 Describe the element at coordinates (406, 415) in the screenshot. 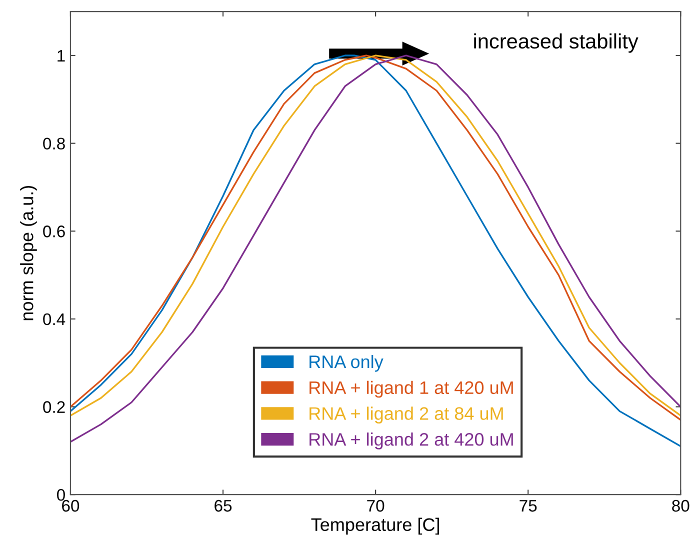

I see `legend-label: RNA + ligand 2 at 84 uM` at that location.